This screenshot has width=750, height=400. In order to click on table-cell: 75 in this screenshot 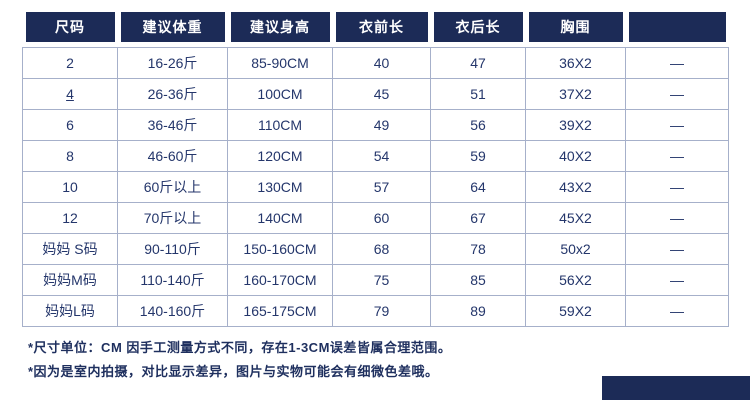, I will do `click(381, 280)`.